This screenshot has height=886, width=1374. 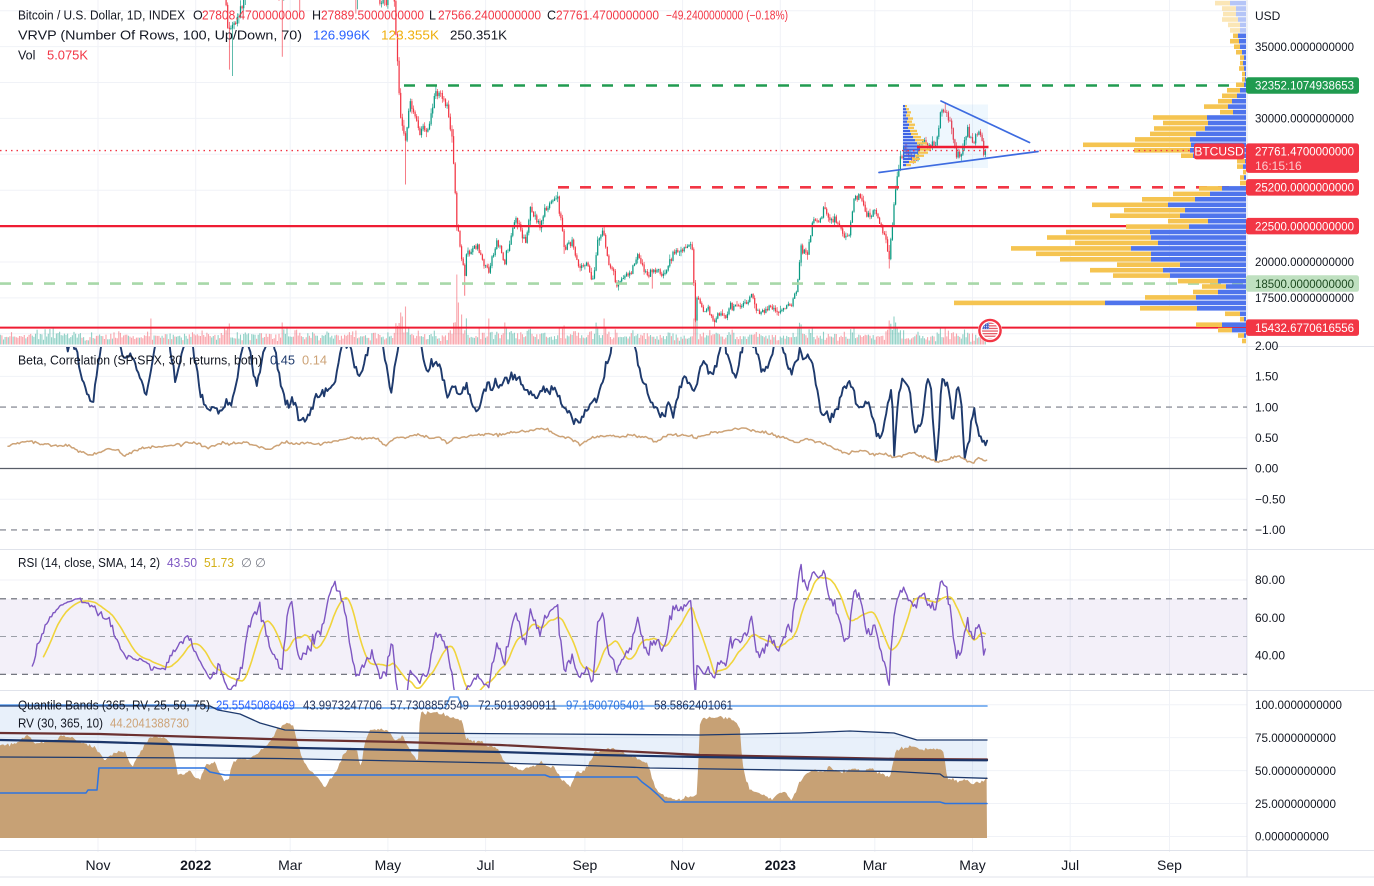 I want to click on svg-text: 57.7308855549, so click(x=429, y=706).